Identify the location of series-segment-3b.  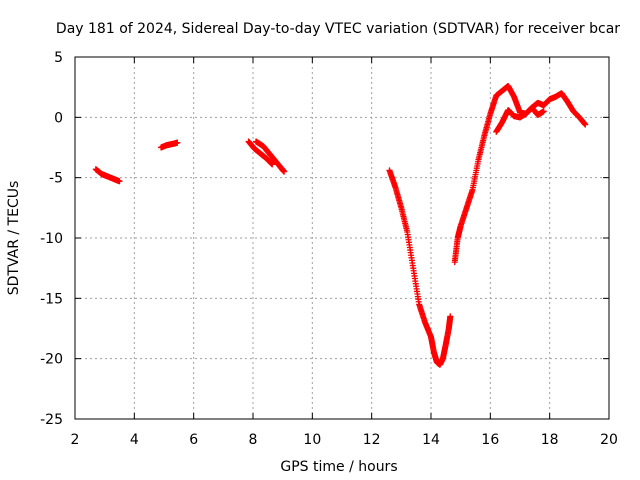
(270, 156).